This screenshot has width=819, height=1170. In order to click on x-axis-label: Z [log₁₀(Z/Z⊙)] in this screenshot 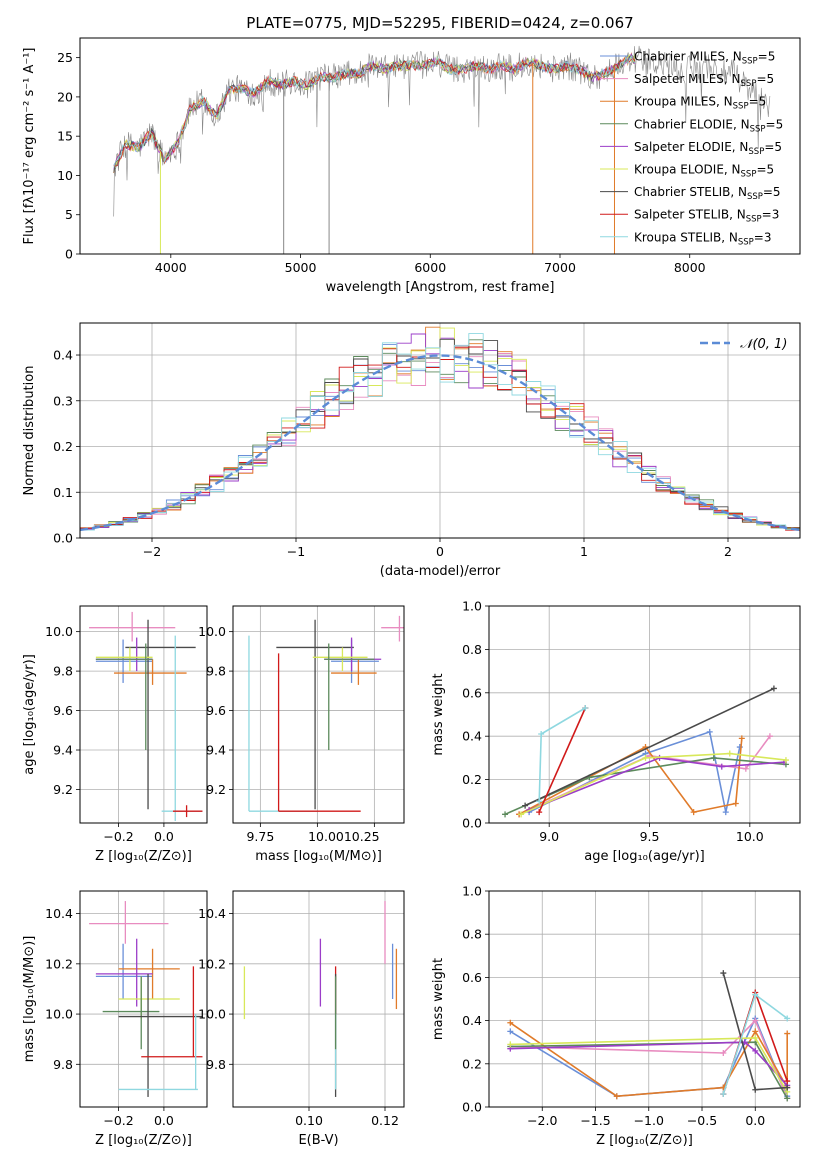, I will do `click(143, 856)`.